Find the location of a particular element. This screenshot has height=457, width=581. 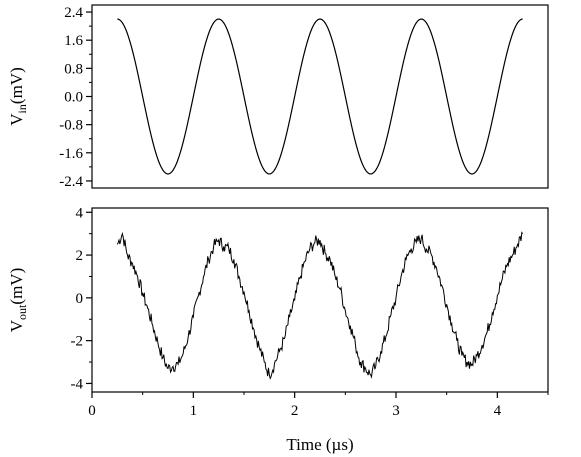

x-axis-label: Time (µs) is located at coordinates (319, 444).